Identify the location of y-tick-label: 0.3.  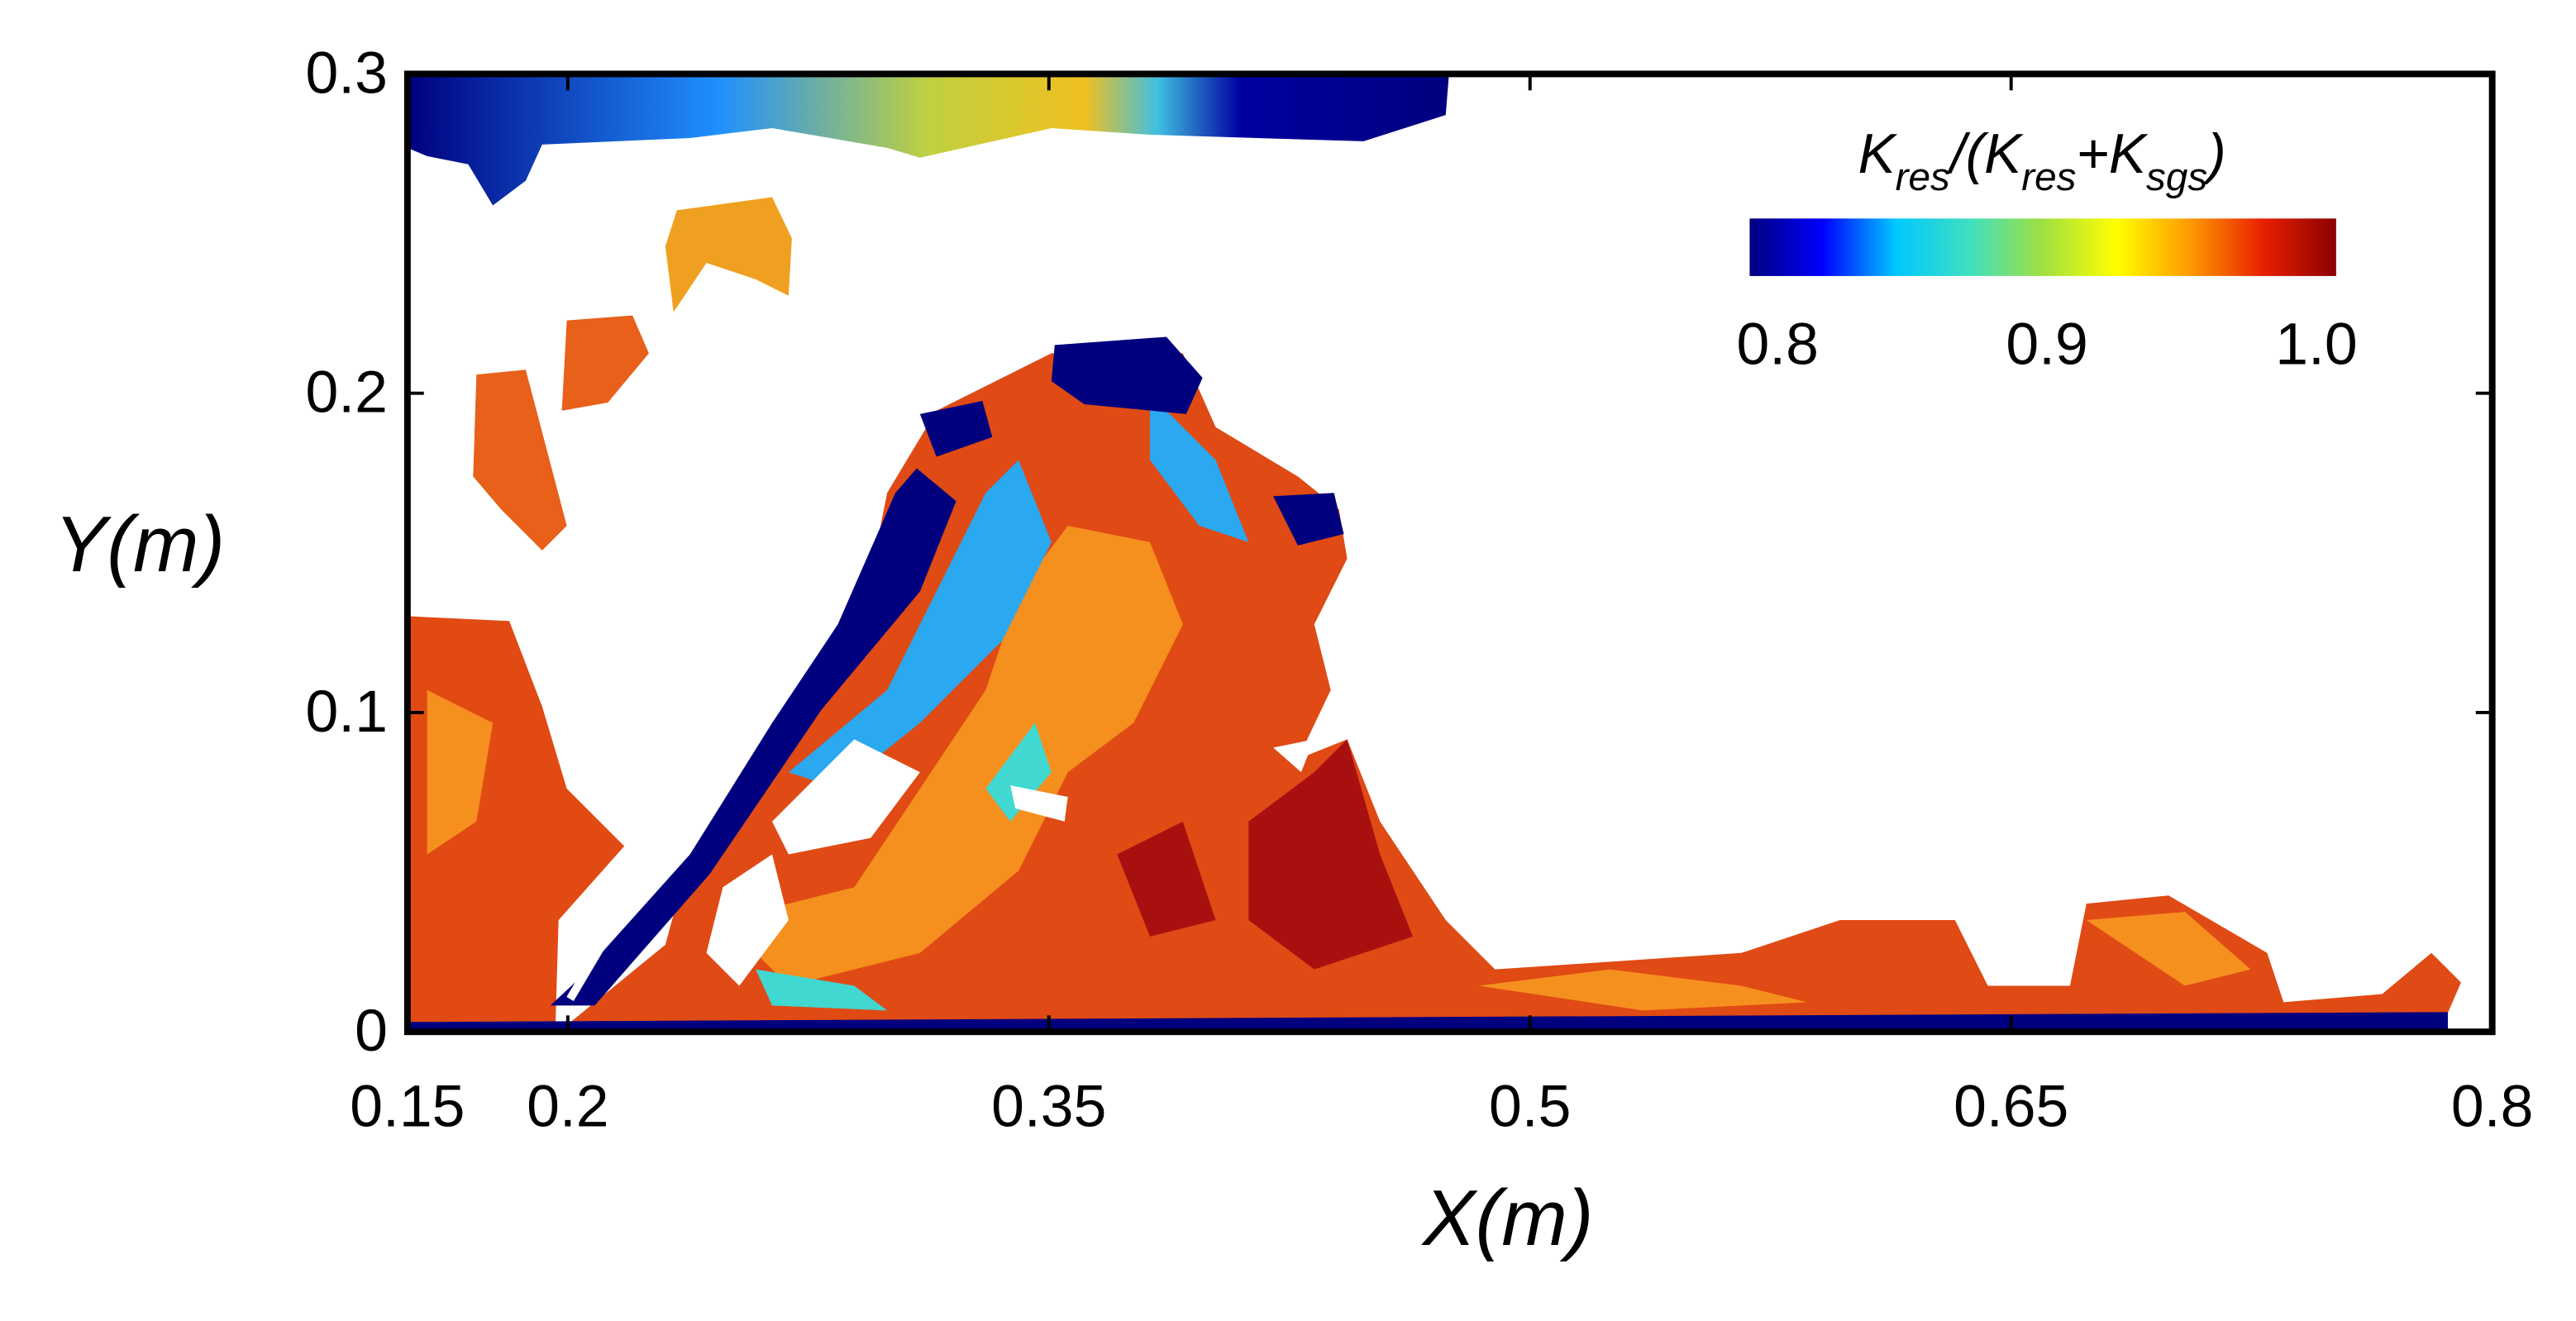
(347, 73).